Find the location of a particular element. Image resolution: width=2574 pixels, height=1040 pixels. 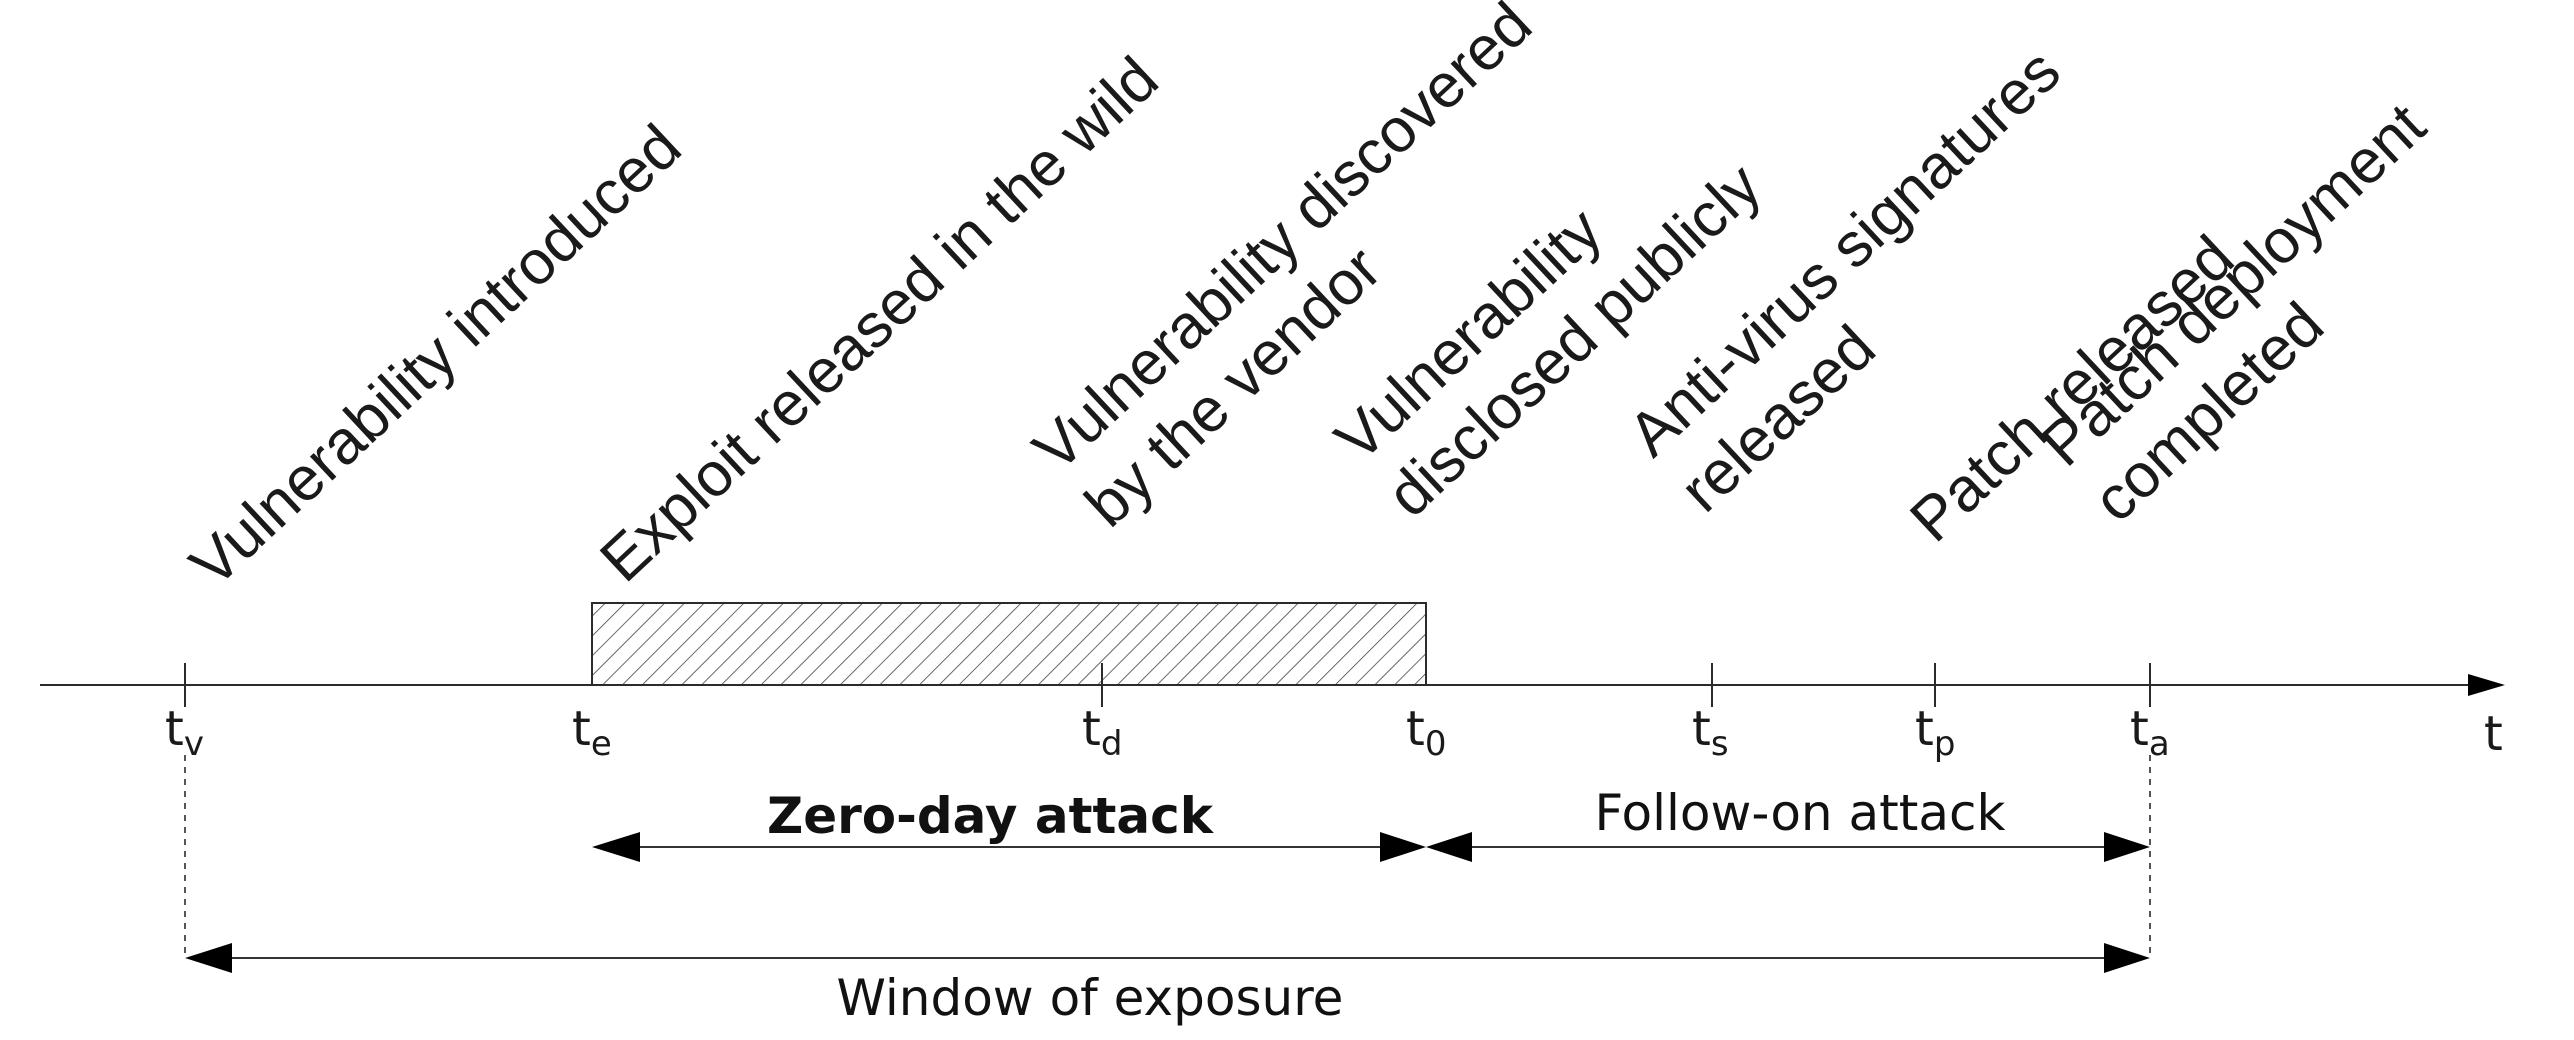

te-event-label: Exploit released in the wild is located at coordinates (879, 319).